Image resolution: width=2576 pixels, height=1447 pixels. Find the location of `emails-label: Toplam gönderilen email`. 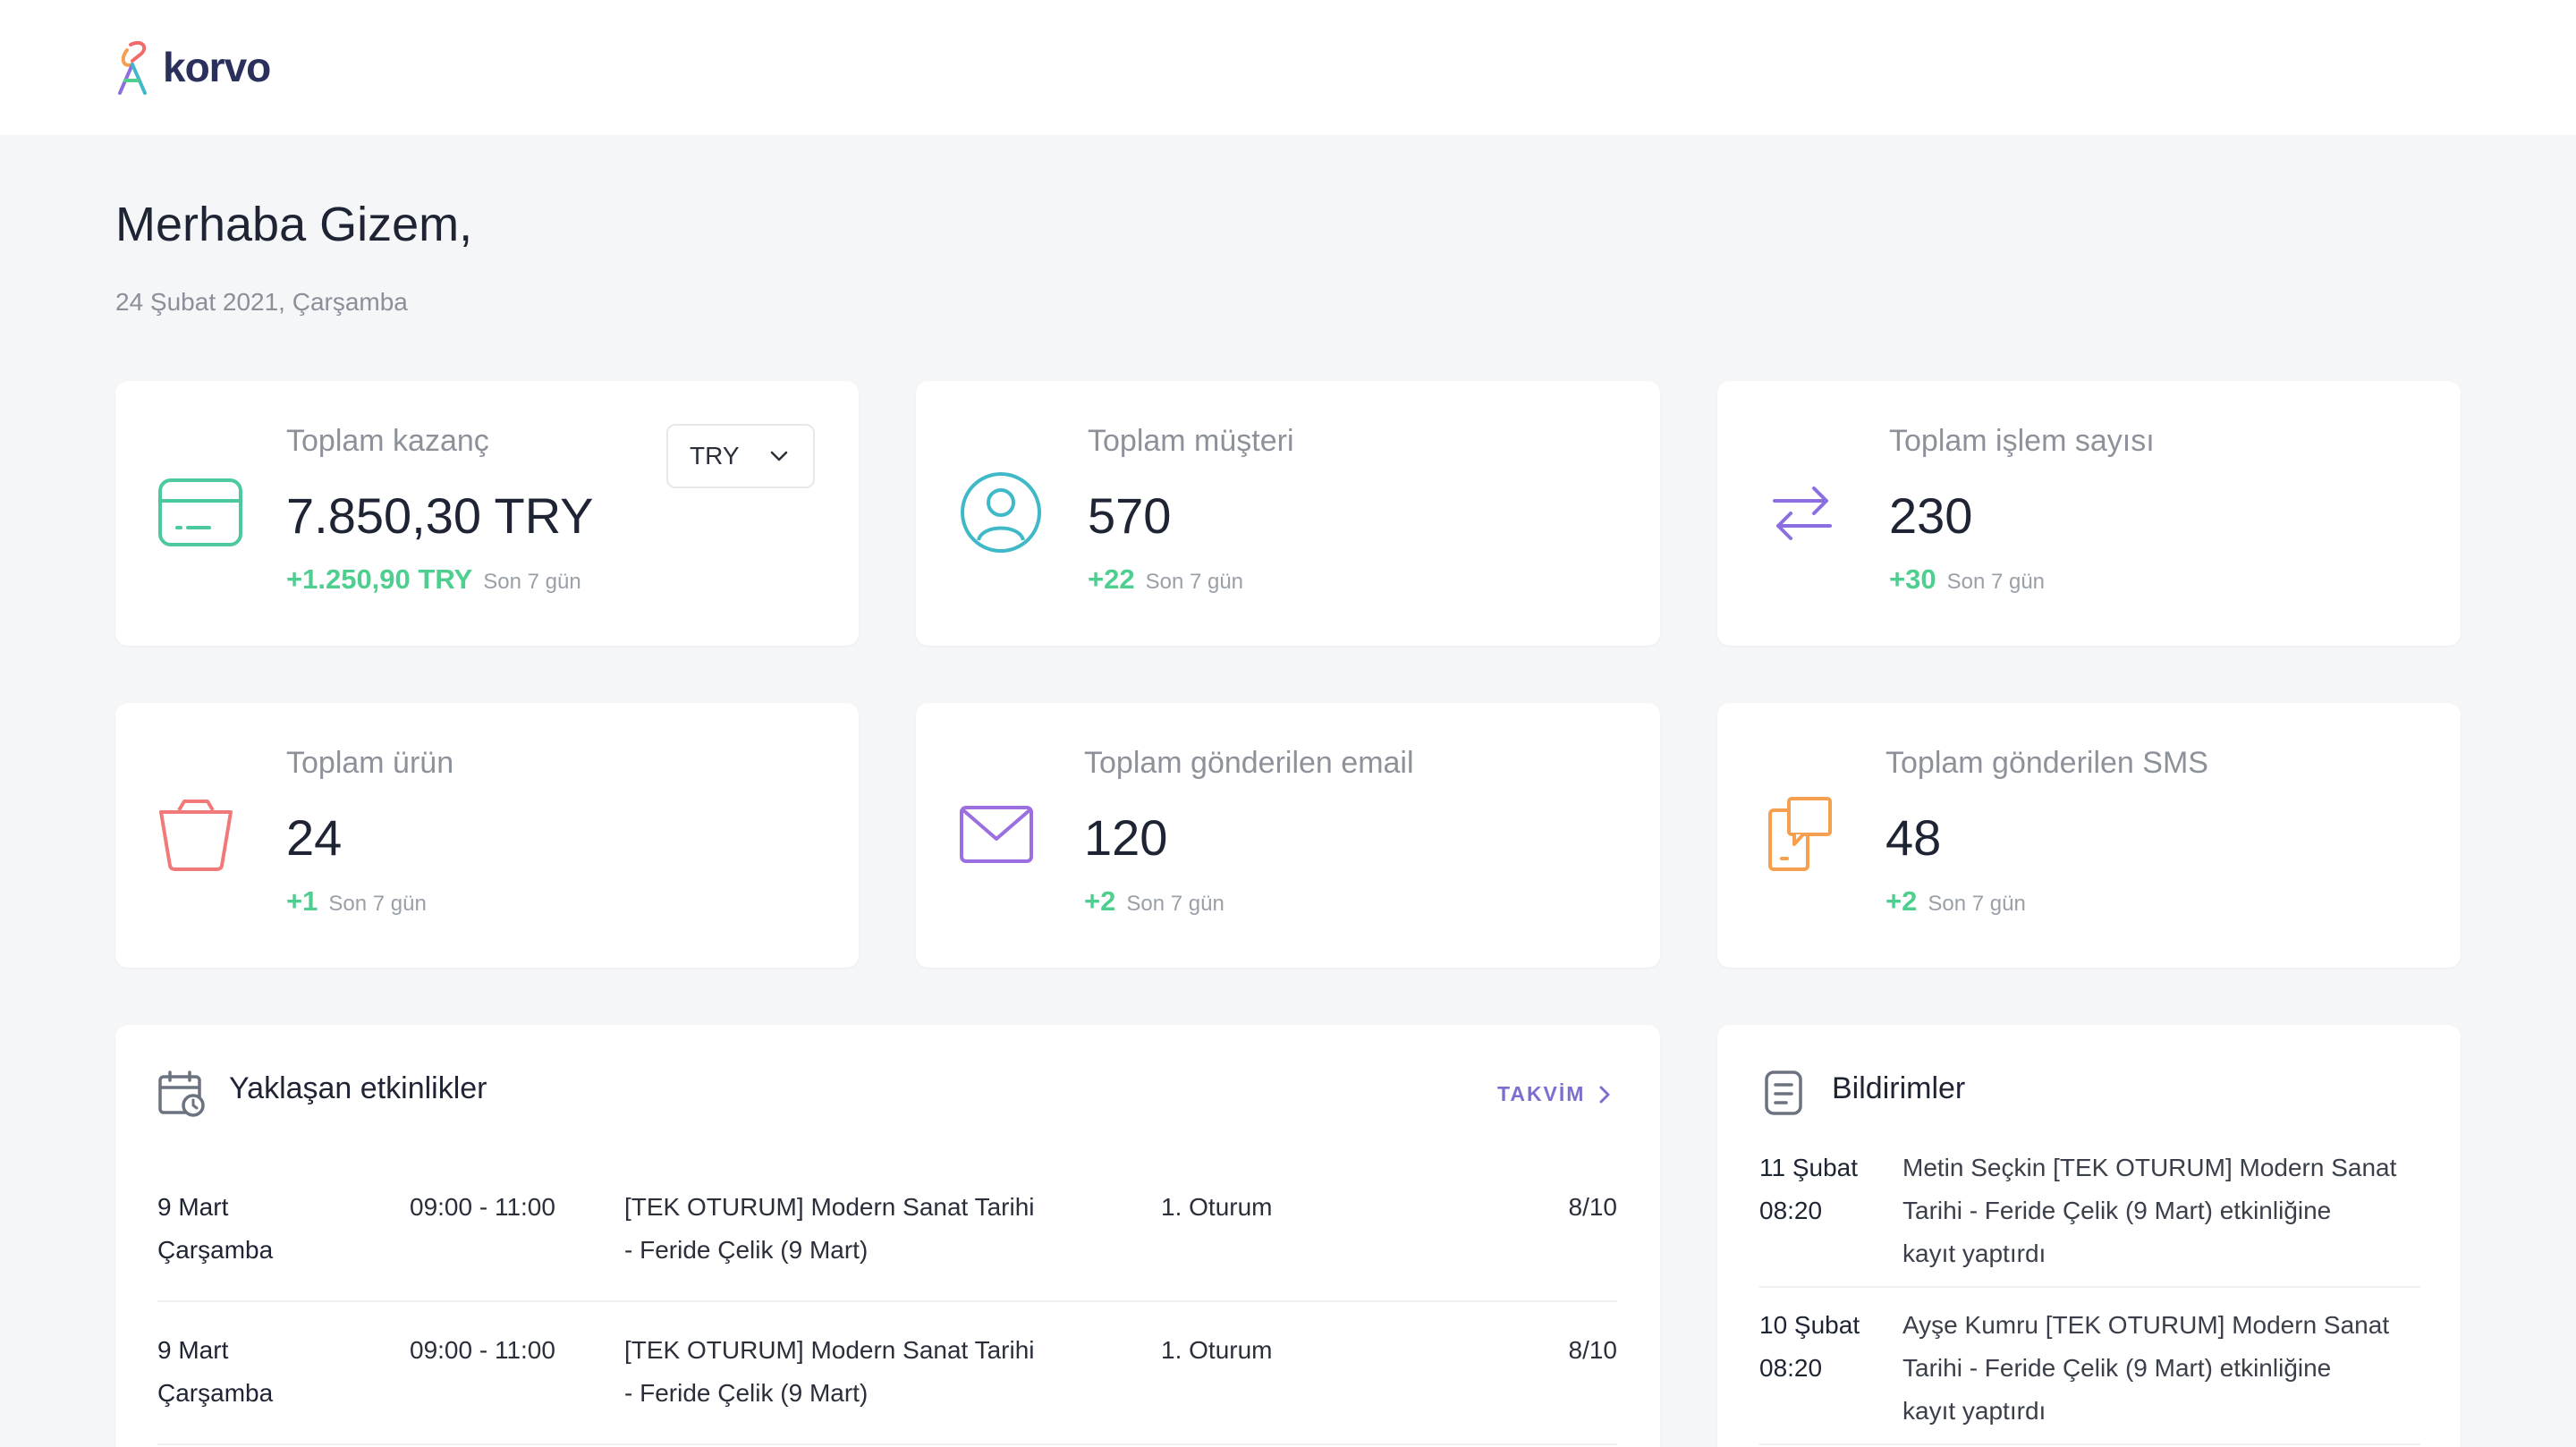

emails-label: Toplam gönderilen email is located at coordinates (1249, 763).